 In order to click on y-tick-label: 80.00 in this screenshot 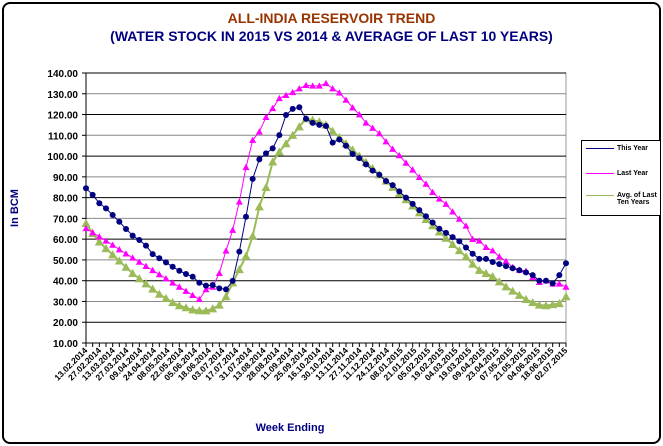, I will do `click(65, 199)`.